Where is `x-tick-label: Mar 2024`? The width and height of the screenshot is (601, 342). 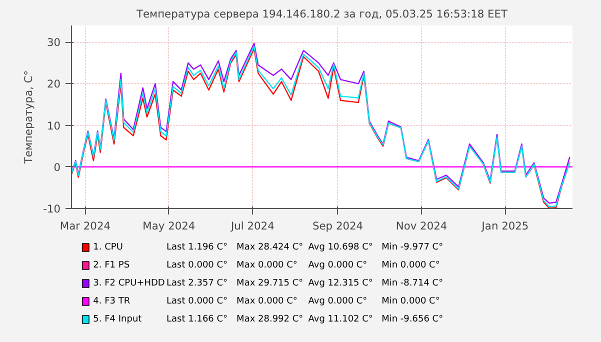 x-tick-label: Mar 2024 is located at coordinates (85, 226).